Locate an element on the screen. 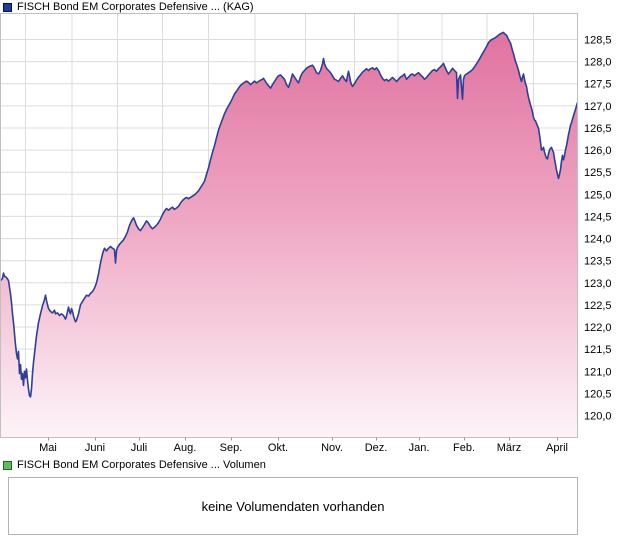 The height and width of the screenshot is (546, 620). svg-text: Mai is located at coordinates (48, 448).